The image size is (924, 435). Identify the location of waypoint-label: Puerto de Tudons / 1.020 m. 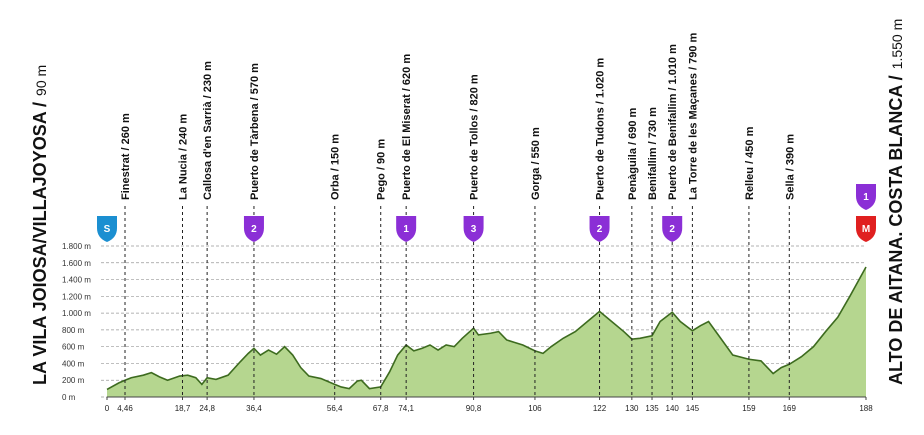
(601, 129).